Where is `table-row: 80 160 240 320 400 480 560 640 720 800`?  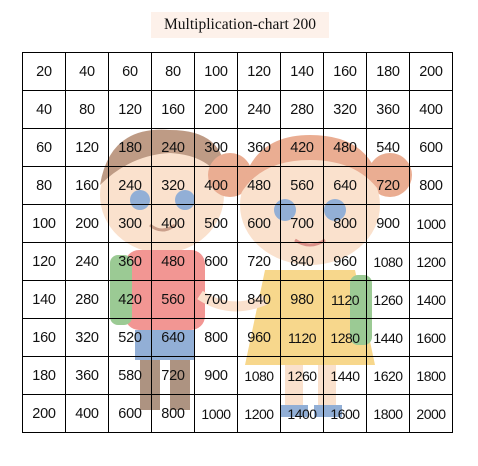 table-row: 80 160 240 320 400 480 560 640 720 800 is located at coordinates (237, 185).